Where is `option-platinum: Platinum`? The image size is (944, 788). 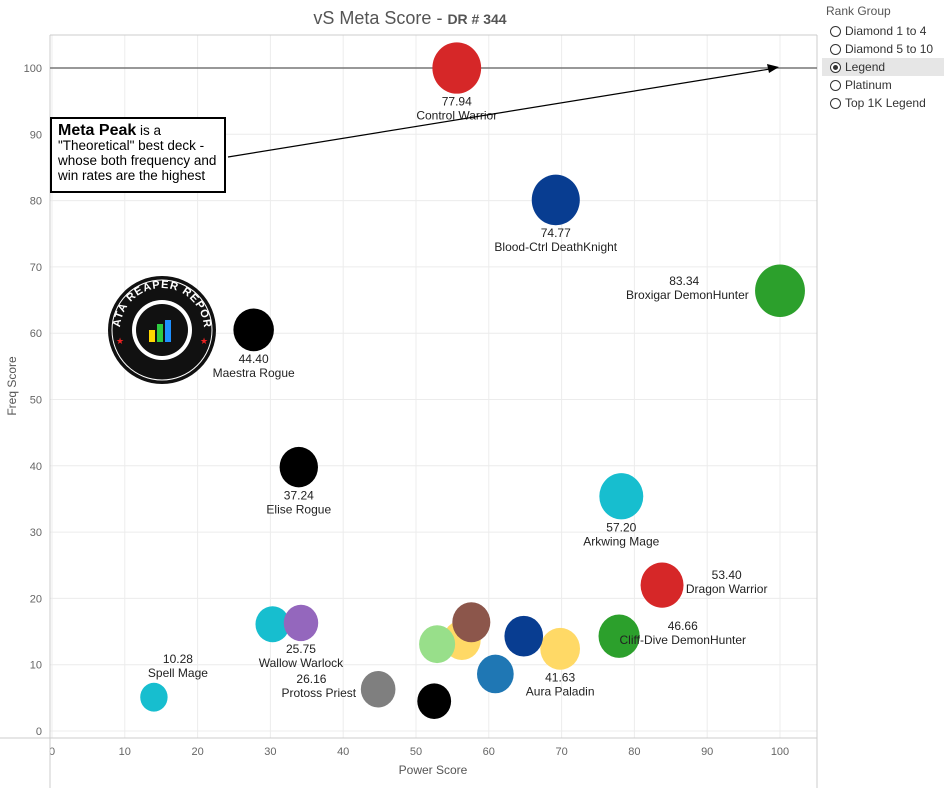 option-platinum: Platinum is located at coordinates (883, 85).